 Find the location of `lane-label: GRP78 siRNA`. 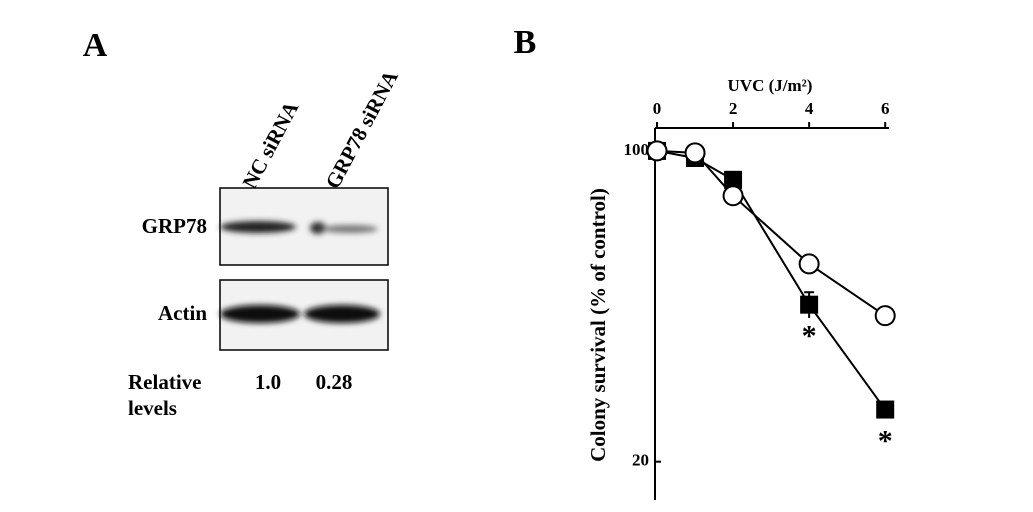

lane-label: GRP78 siRNA is located at coordinates (361, 129).